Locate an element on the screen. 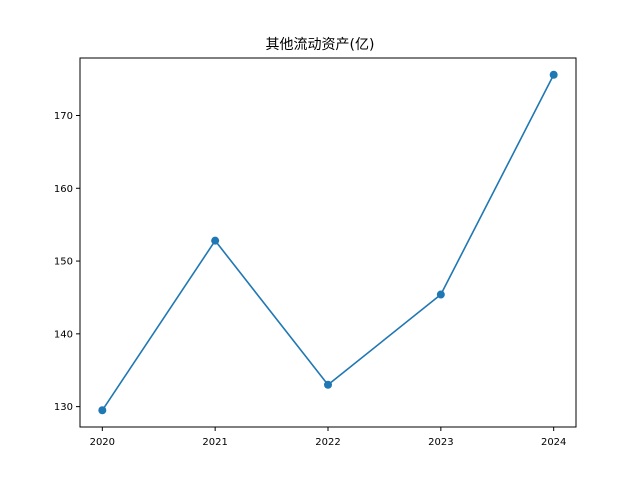 This screenshot has width=640, height=480. y-axis: 130 140 150 160 170 is located at coordinates (67, 262).